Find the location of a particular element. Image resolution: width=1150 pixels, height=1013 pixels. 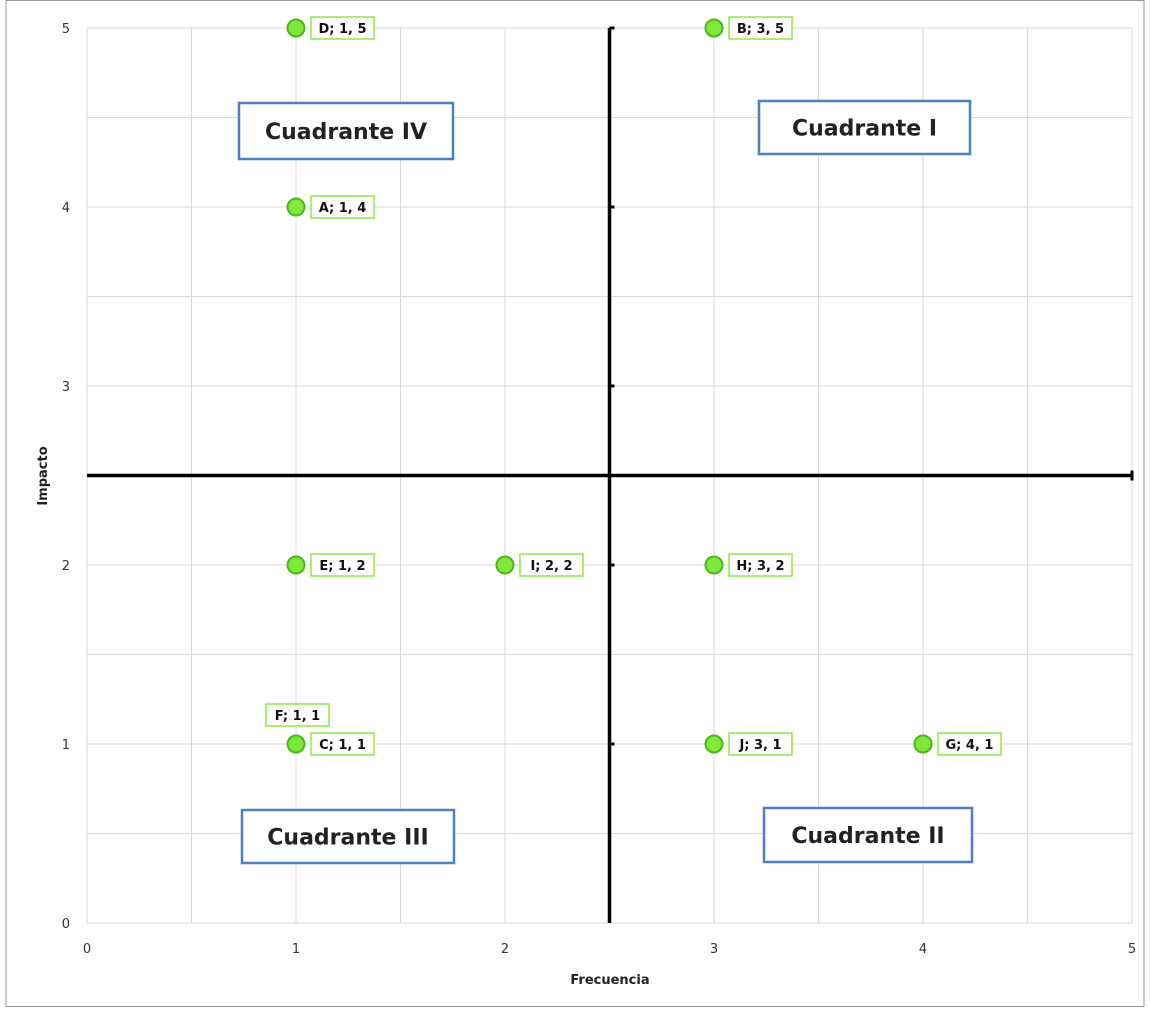

y-tick-label: 4 is located at coordinates (66, 208).